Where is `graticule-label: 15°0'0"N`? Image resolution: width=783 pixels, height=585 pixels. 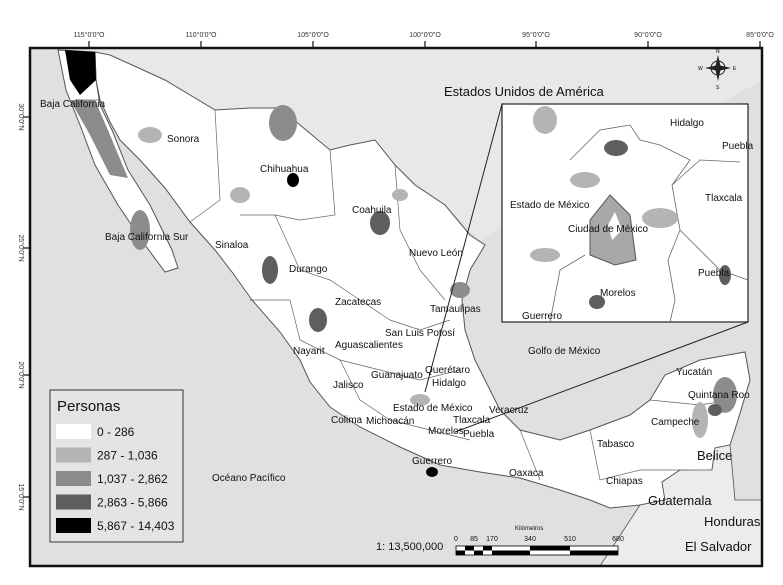
graticule-label: 15°0'0"N is located at coordinates (21, 496).